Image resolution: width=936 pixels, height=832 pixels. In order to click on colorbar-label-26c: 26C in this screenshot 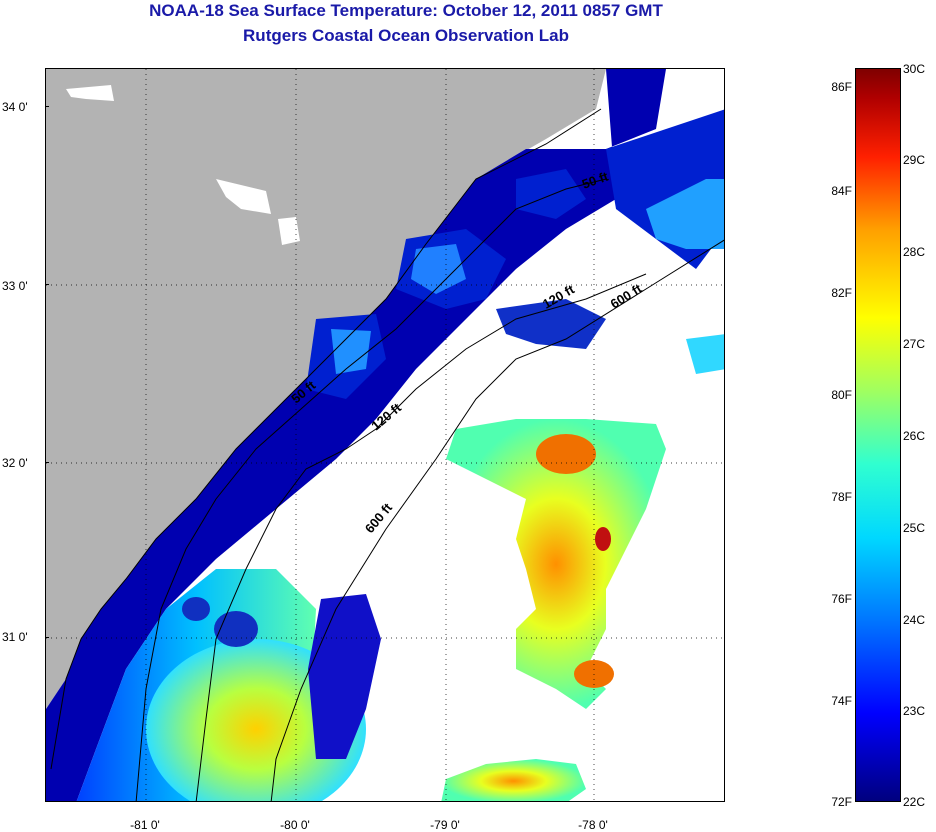, I will do `click(914, 436)`.